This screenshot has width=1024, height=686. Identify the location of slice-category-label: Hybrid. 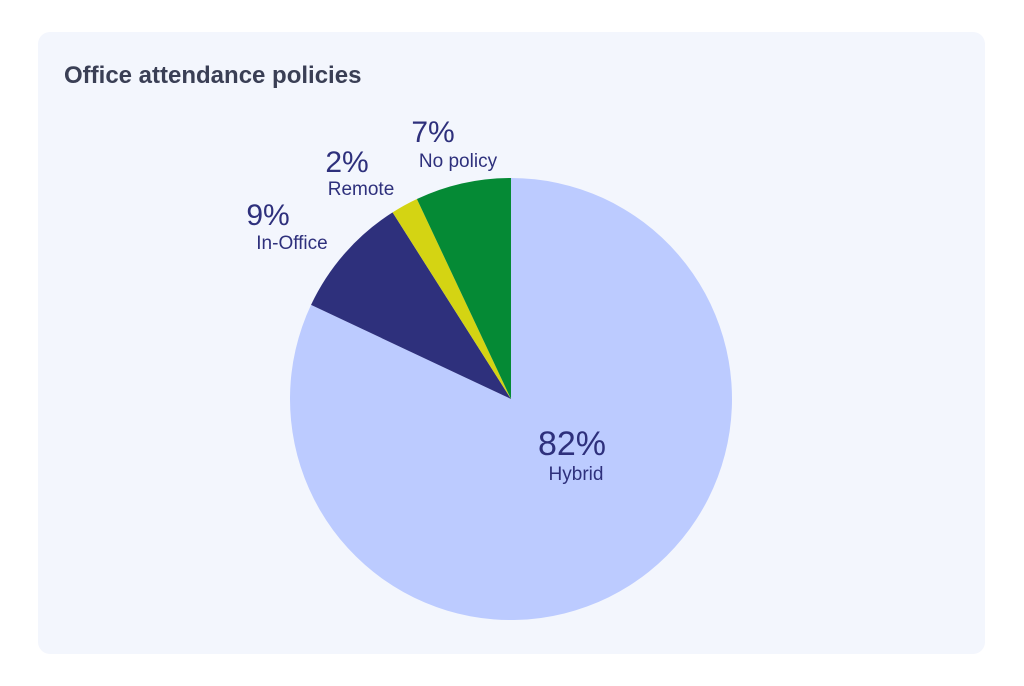
(576, 474).